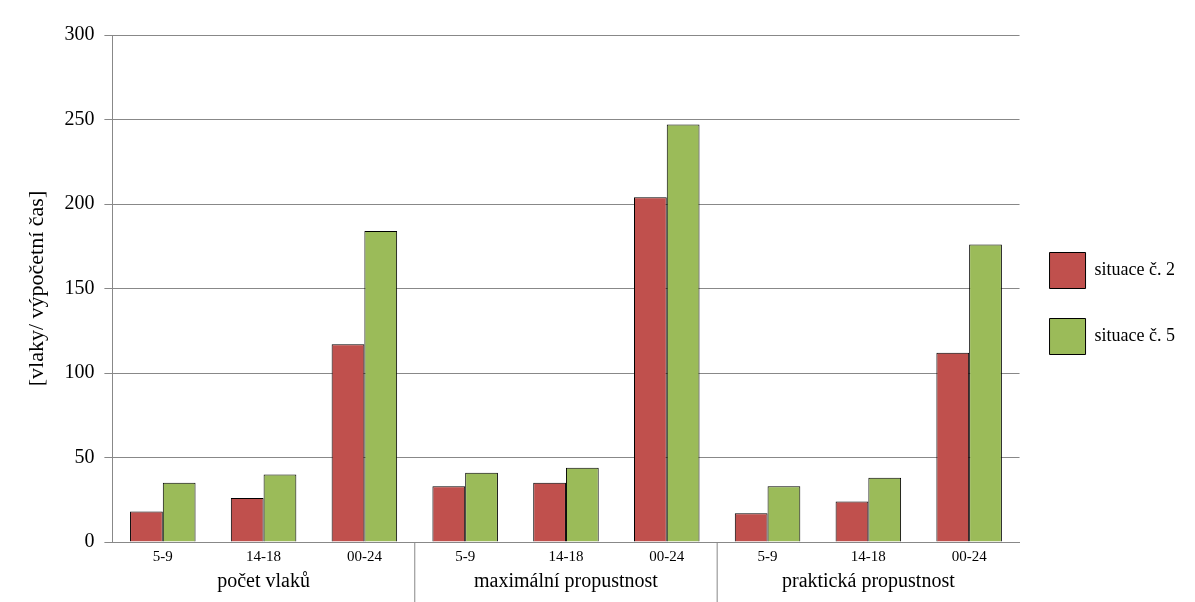 Image resolution: width=1195 pixels, height=602 pixels. I want to click on legend-label: situace č. 2, so click(1134, 269).